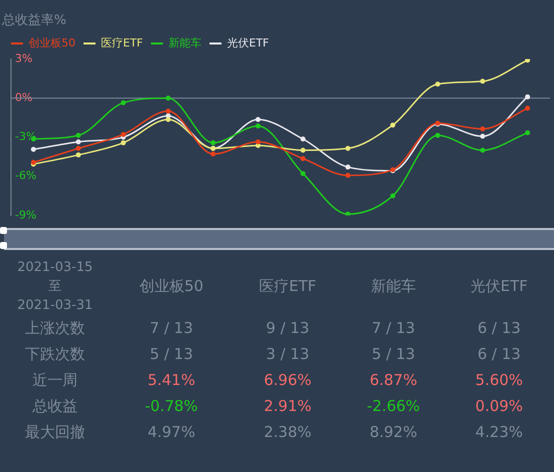 Image resolution: width=554 pixels, height=472 pixels. Describe the element at coordinates (499, 406) in the screenshot. I see `text: 0.09%` at that location.